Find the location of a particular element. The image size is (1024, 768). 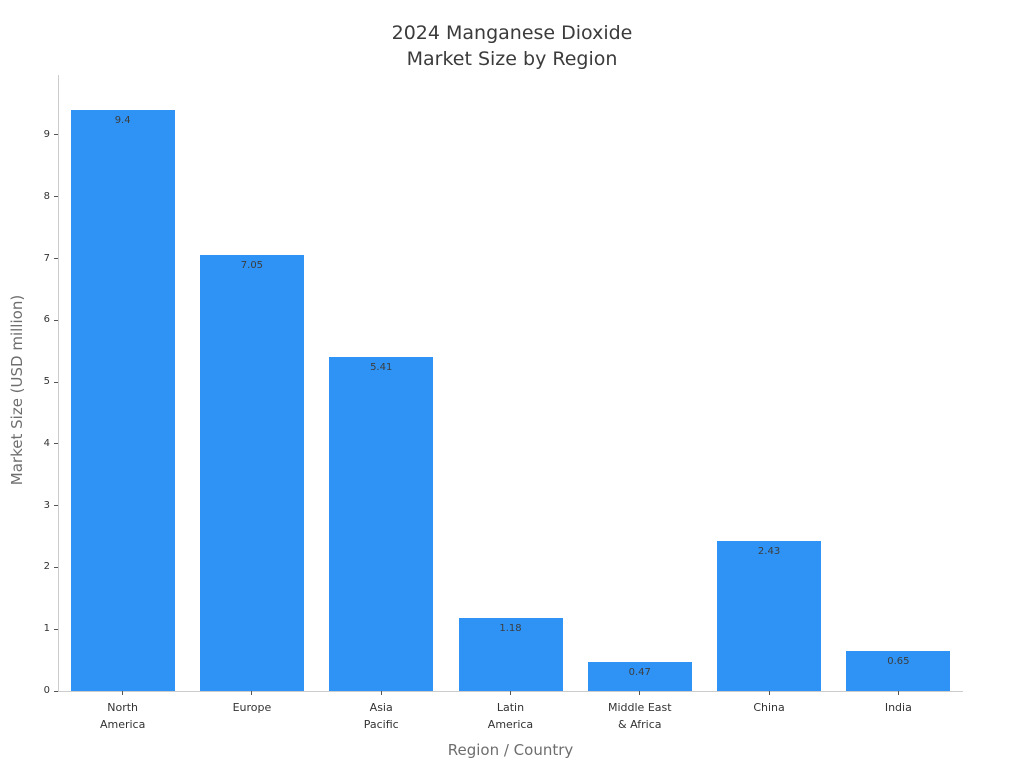

bar-value-label-china: 2.43 is located at coordinates (769, 551).